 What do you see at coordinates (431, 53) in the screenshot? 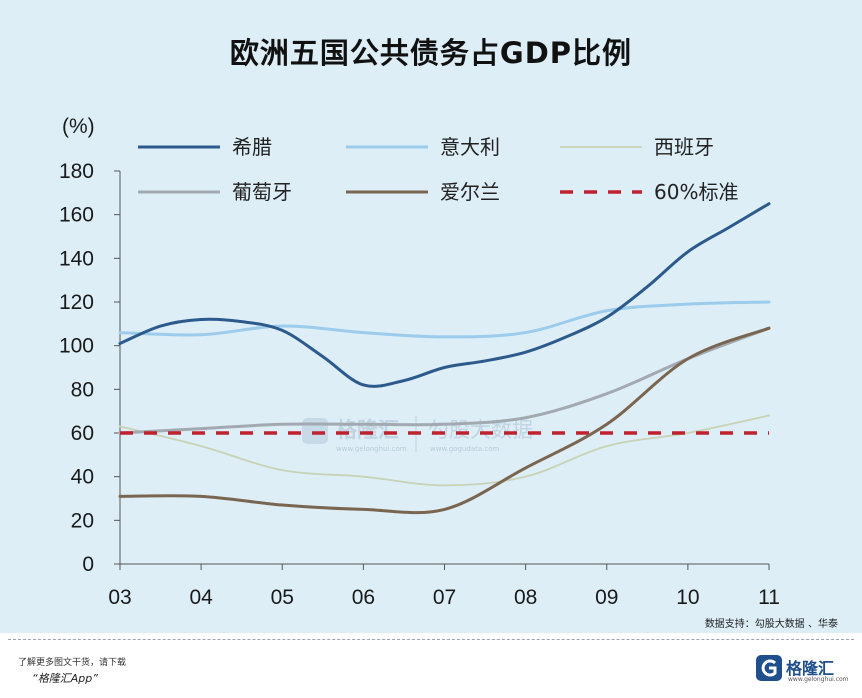
I see `chart-title: 欧洲五国公共债务占GDP比例` at bounding box center [431, 53].